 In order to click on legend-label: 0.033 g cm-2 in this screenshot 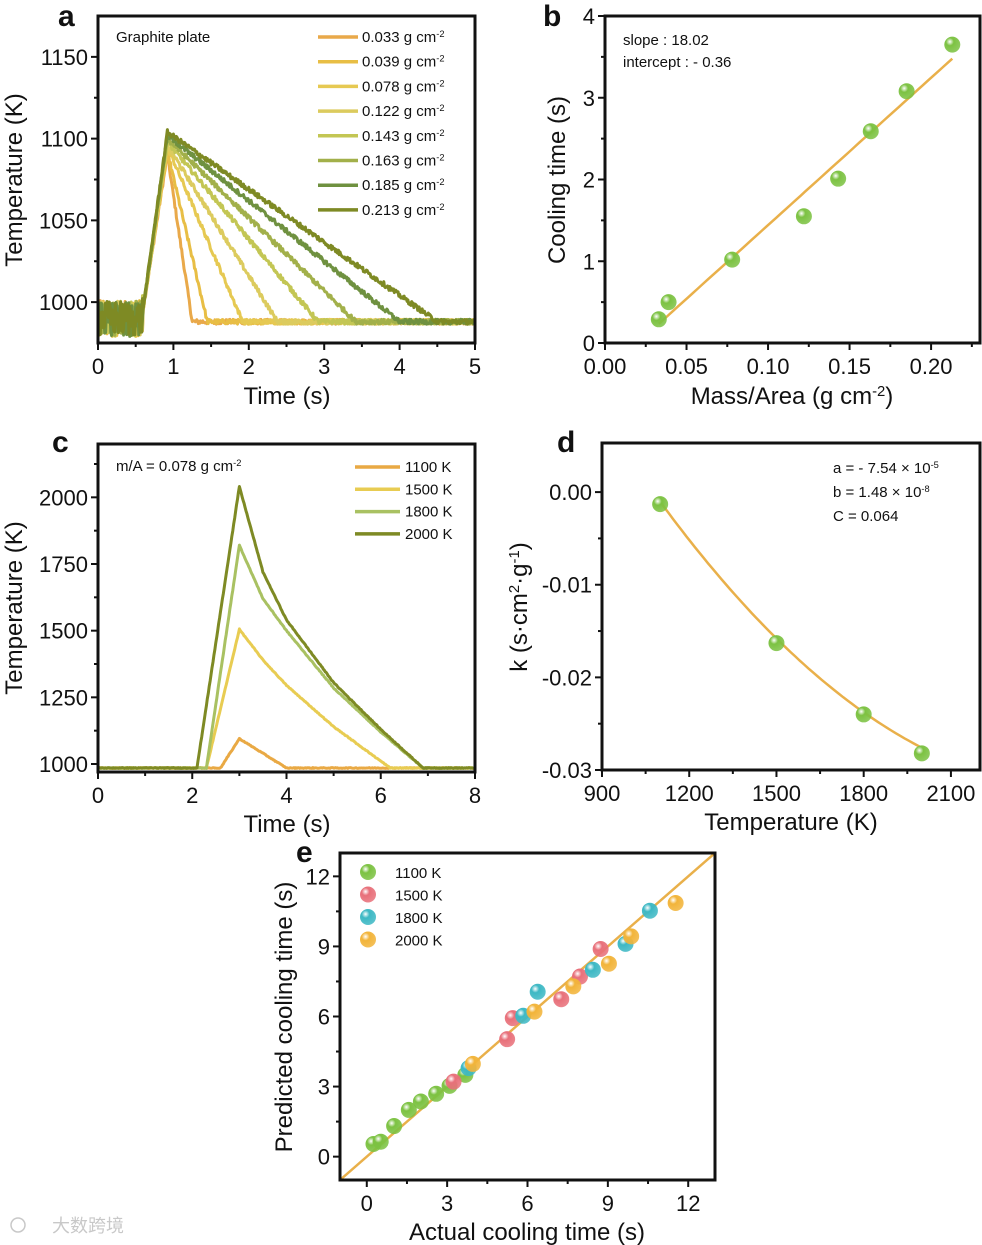, I will do `click(403, 37)`.